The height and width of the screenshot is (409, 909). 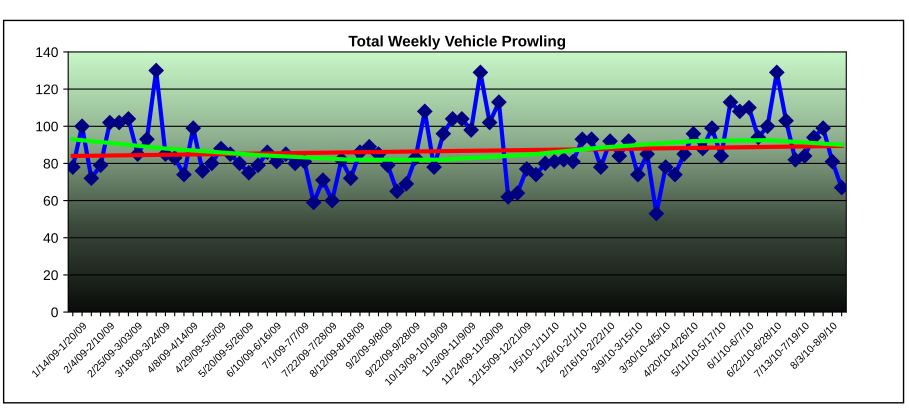 What do you see at coordinates (51, 163) in the screenshot?
I see `y-tick-label: 80` at bounding box center [51, 163].